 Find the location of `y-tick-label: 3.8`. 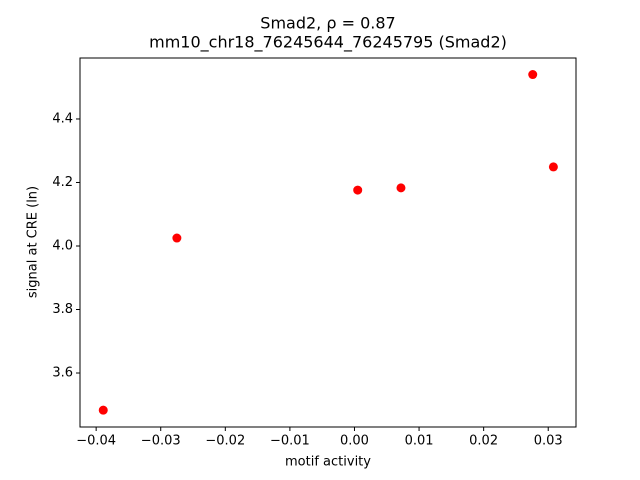

y-tick-label: 3.8 is located at coordinates (62, 309).